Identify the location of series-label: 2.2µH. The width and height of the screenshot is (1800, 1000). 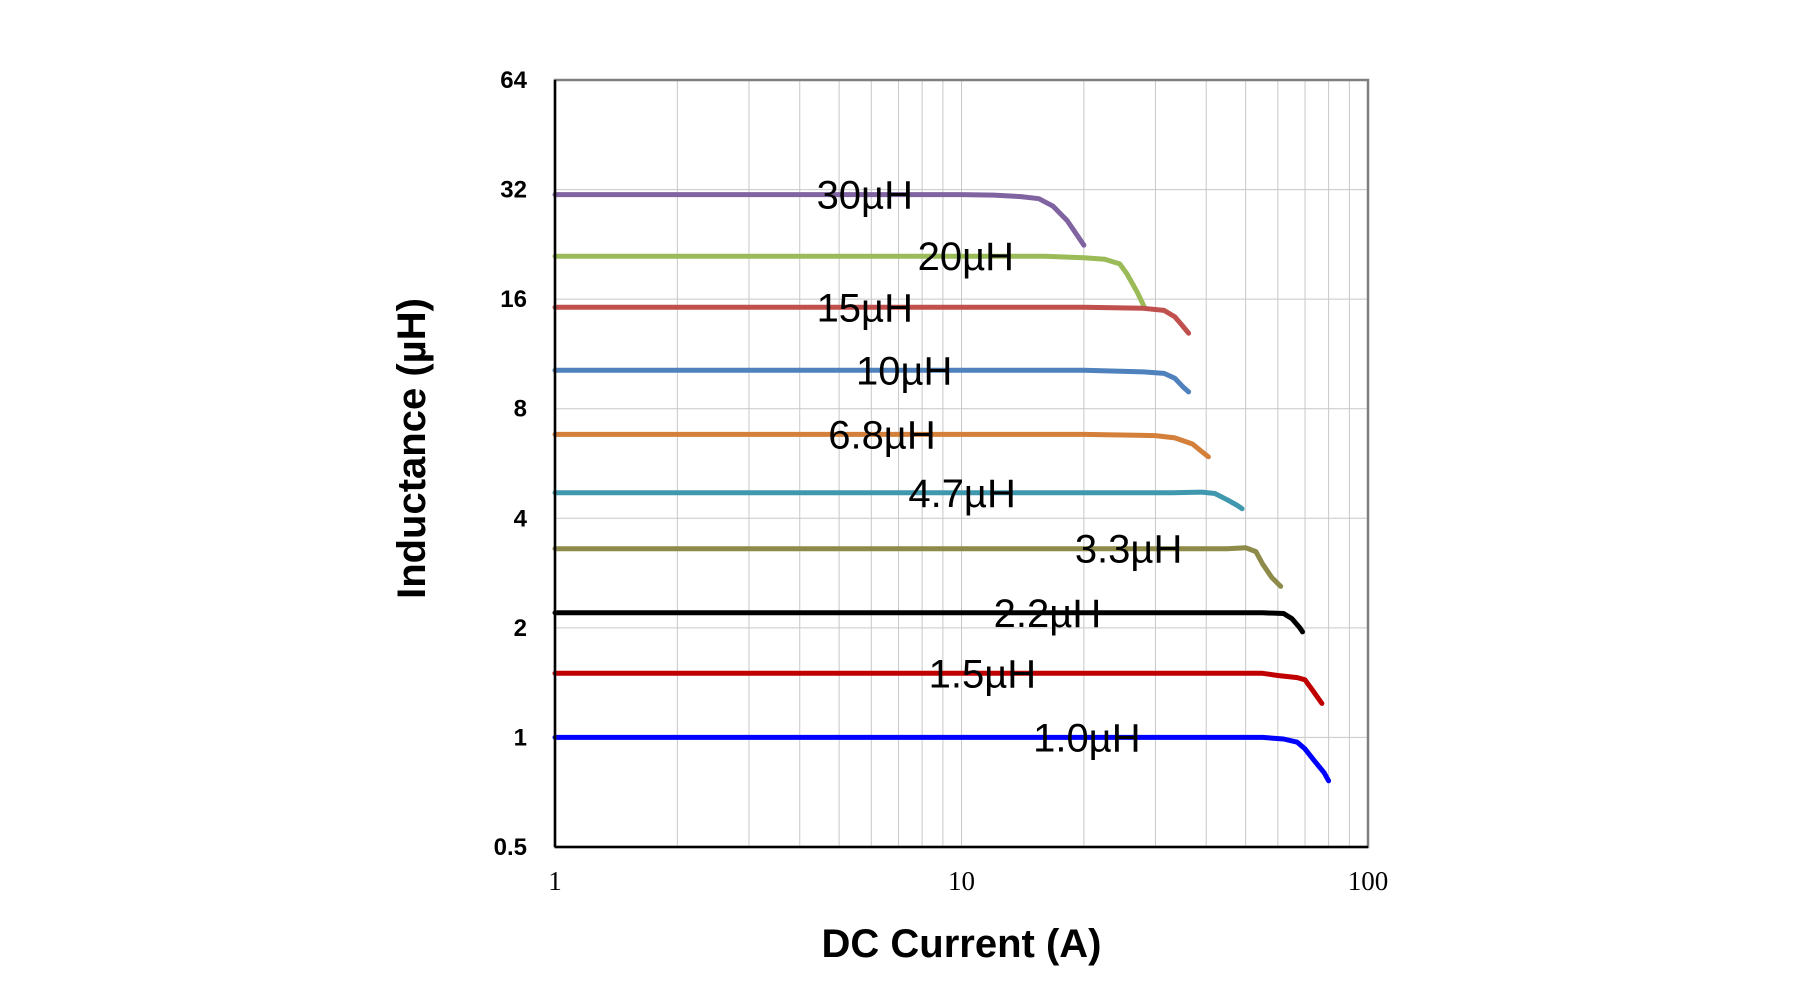
(1048, 614).